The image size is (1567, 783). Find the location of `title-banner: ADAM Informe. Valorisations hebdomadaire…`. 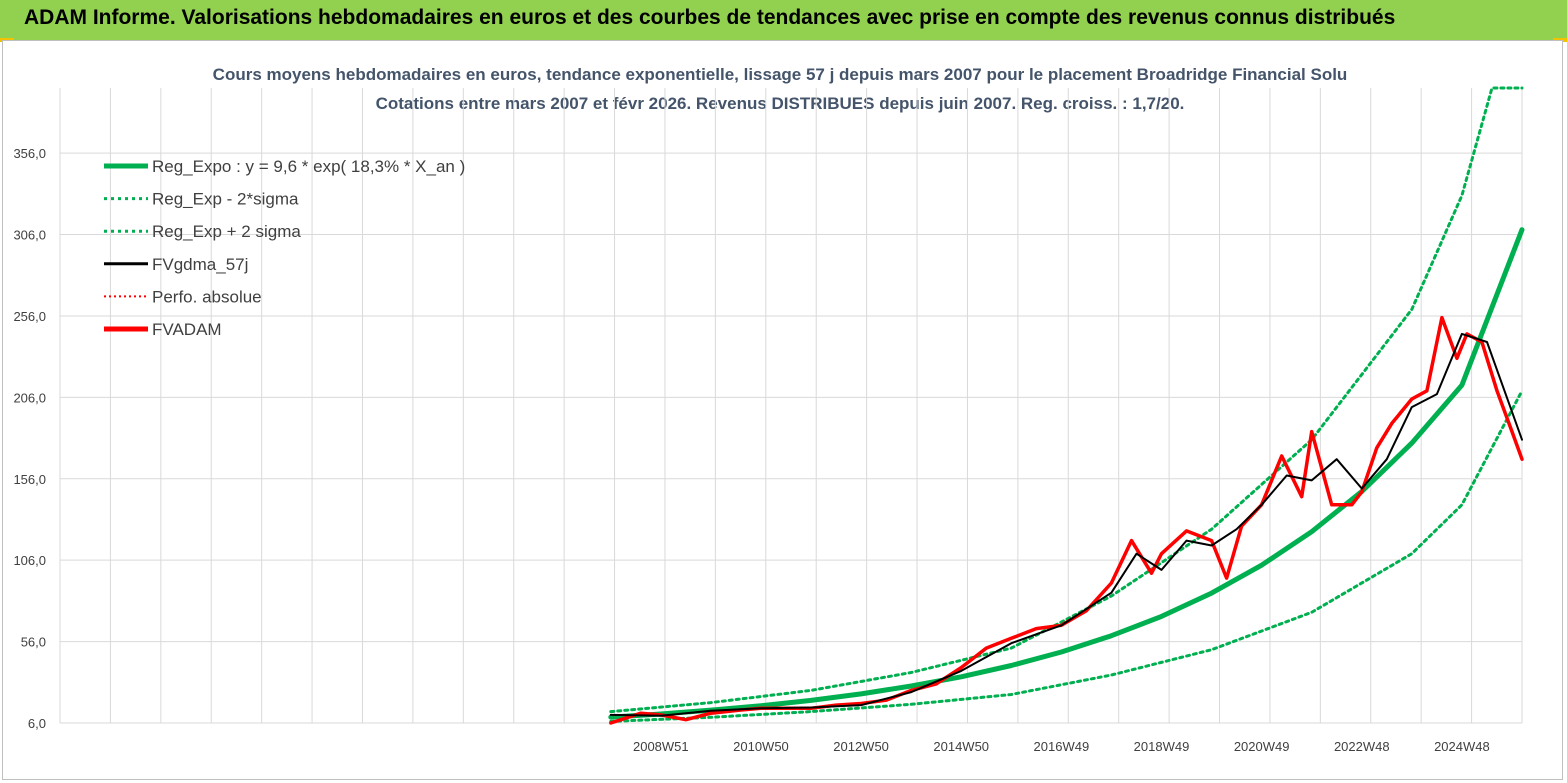

title-banner: ADAM Informe. Valorisations hebdomadaire… is located at coordinates (783, 20).